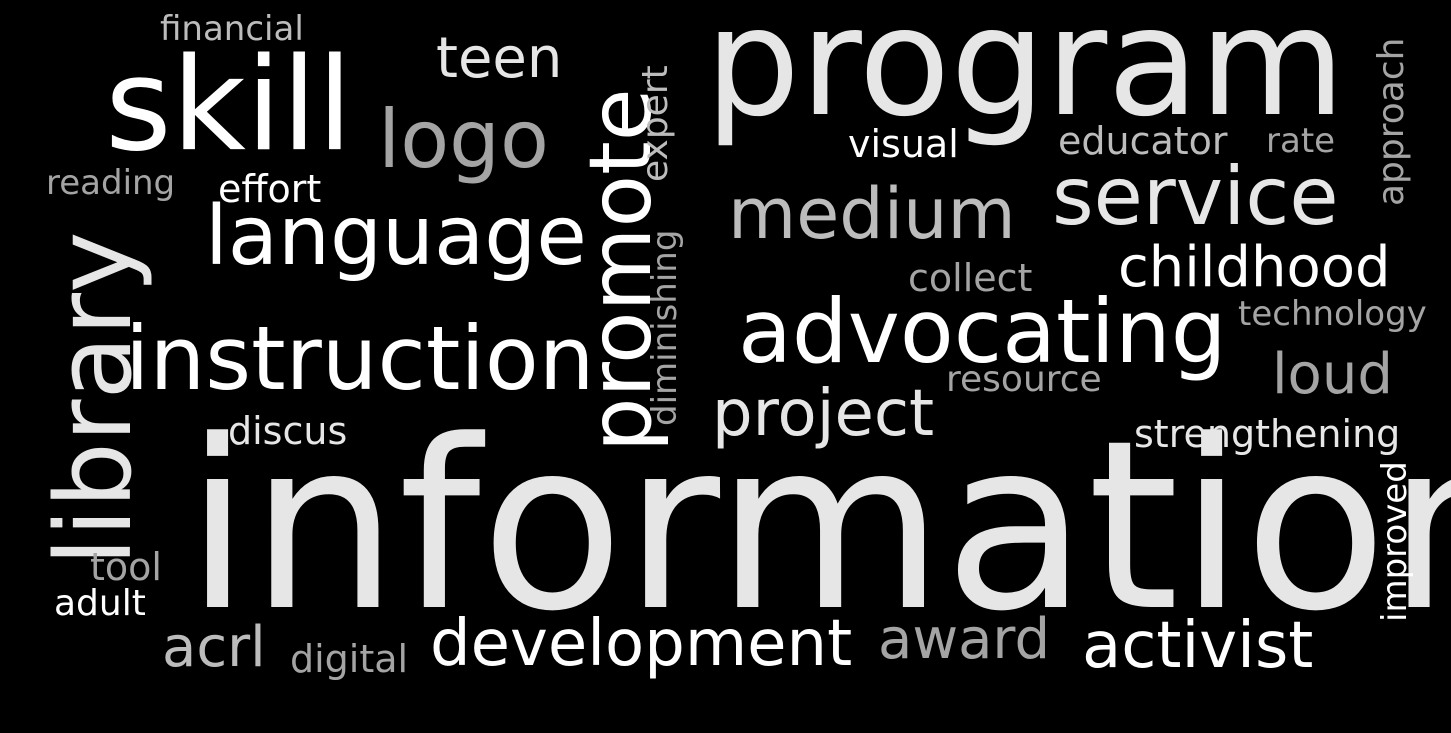 The width and height of the screenshot is (1451, 733). What do you see at coordinates (1395, 541) in the screenshot?
I see `word-improved: improved` at bounding box center [1395, 541].